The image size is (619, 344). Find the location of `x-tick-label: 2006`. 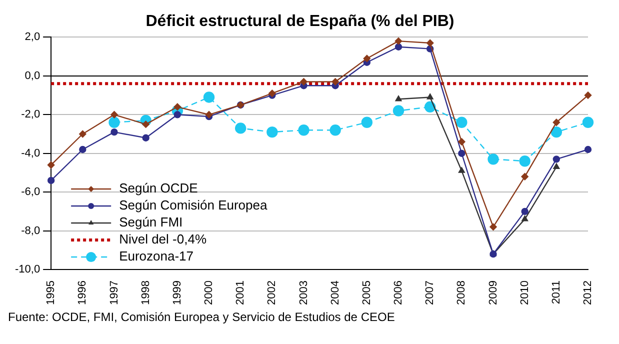

x-tick-label: 2006 is located at coordinates (398, 293).